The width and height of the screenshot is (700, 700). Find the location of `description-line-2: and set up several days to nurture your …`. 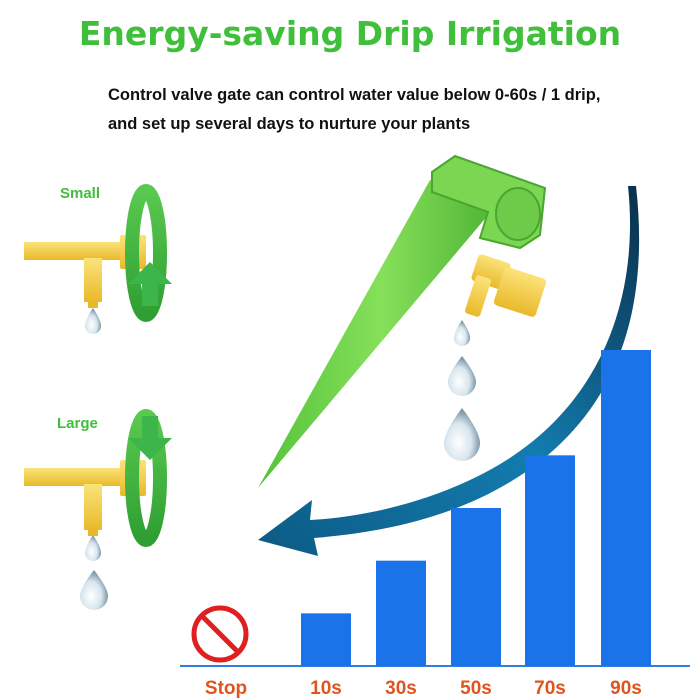

description-line-2: and set up several days to nurture your … is located at coordinates (289, 124).